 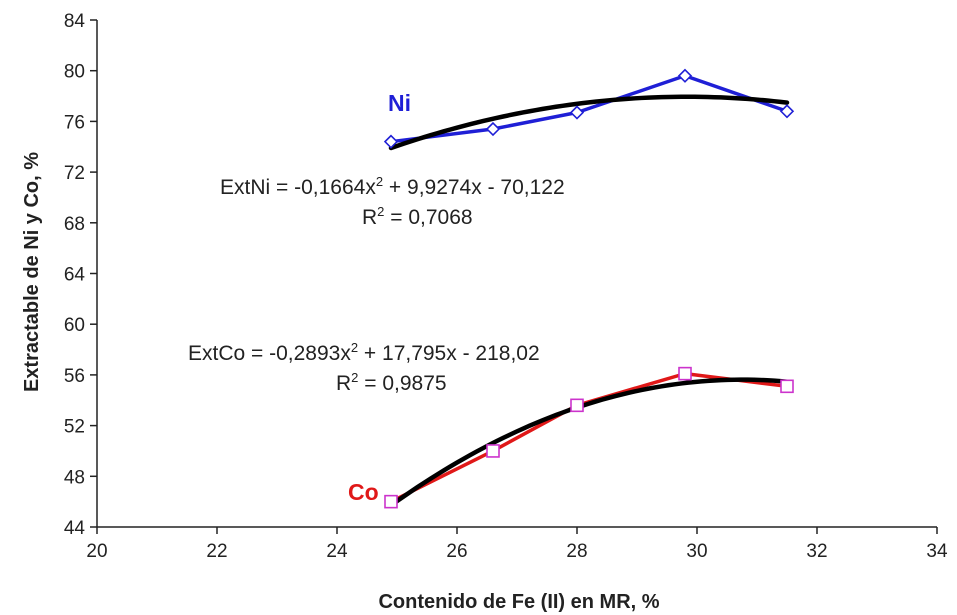 I want to click on x-tick-label: 32, so click(x=816, y=551).